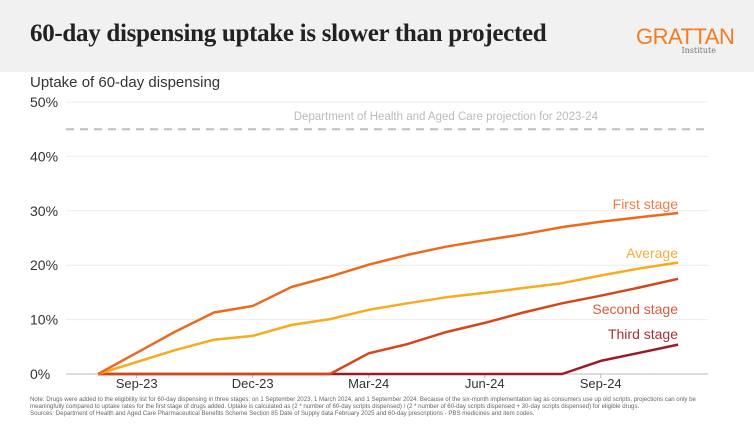 Image resolution: width=754 pixels, height=424 pixels. What do you see at coordinates (44, 265) in the screenshot?
I see `y-tick-label: 20%` at bounding box center [44, 265].